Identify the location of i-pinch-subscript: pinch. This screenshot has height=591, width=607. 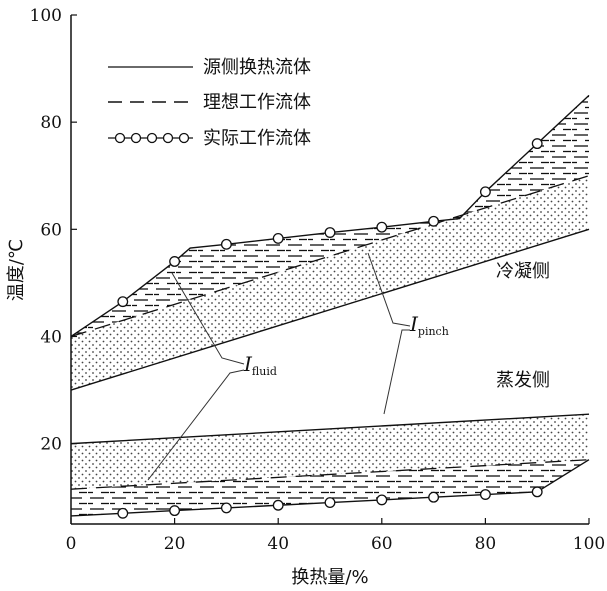
(433, 331).